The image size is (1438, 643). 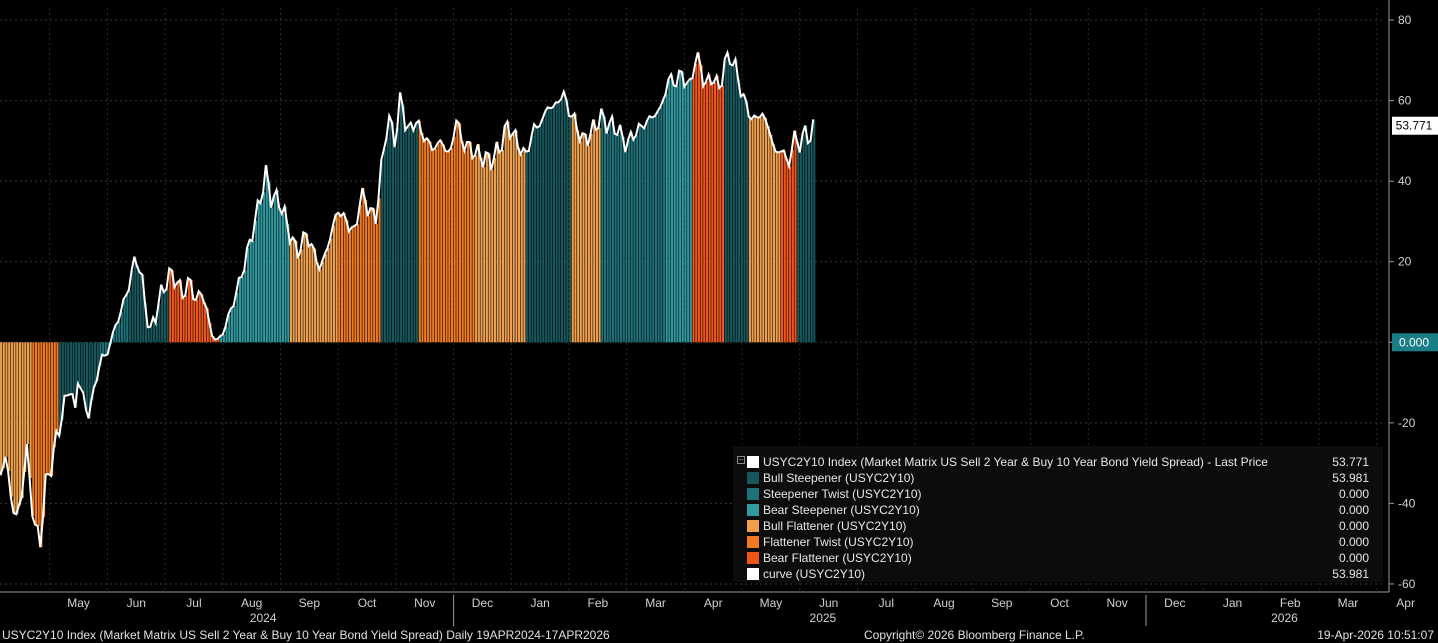 What do you see at coordinates (974, 635) in the screenshot?
I see `footer-copyright: Copyright© 2026 Bloomberg Finance L.P.` at bounding box center [974, 635].